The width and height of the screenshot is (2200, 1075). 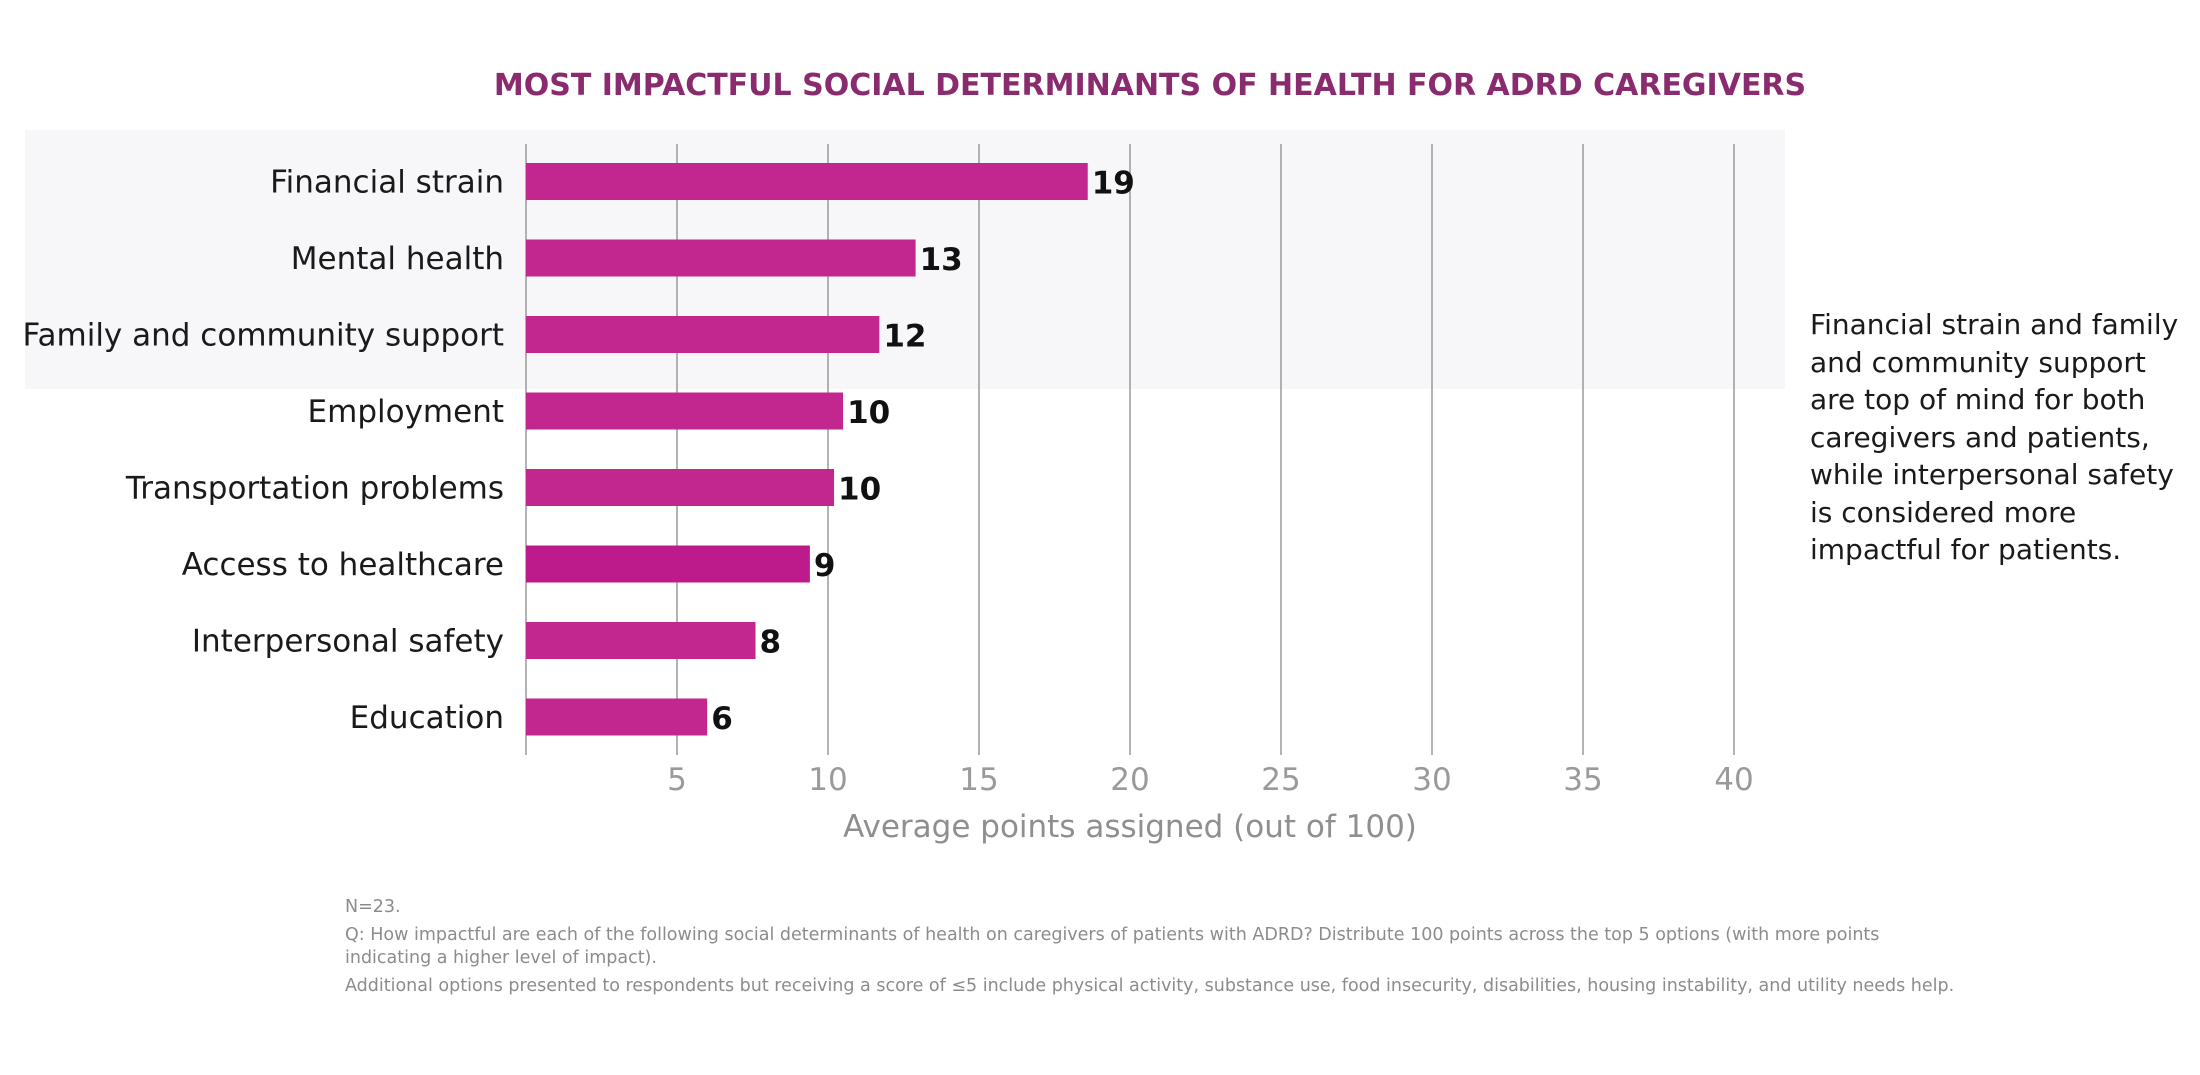 I want to click on category-label: Interpersonal safety, so click(x=348, y=642).